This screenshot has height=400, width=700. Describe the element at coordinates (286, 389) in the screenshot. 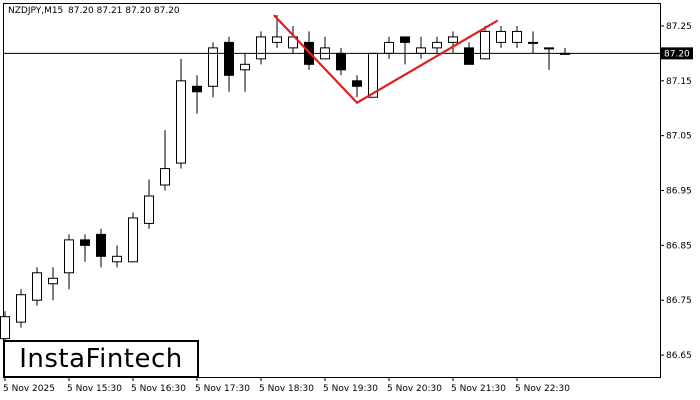

I see `time-tick-label: 5 Nov 18:30` at that location.